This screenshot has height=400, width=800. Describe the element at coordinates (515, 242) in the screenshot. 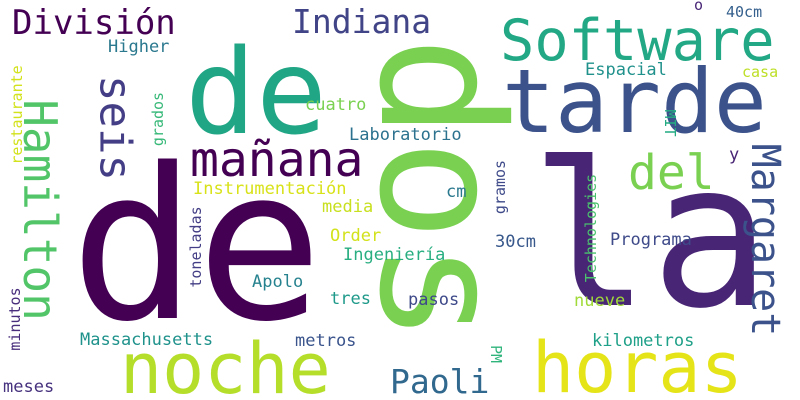

I see `word-28: 30cm` at that location.